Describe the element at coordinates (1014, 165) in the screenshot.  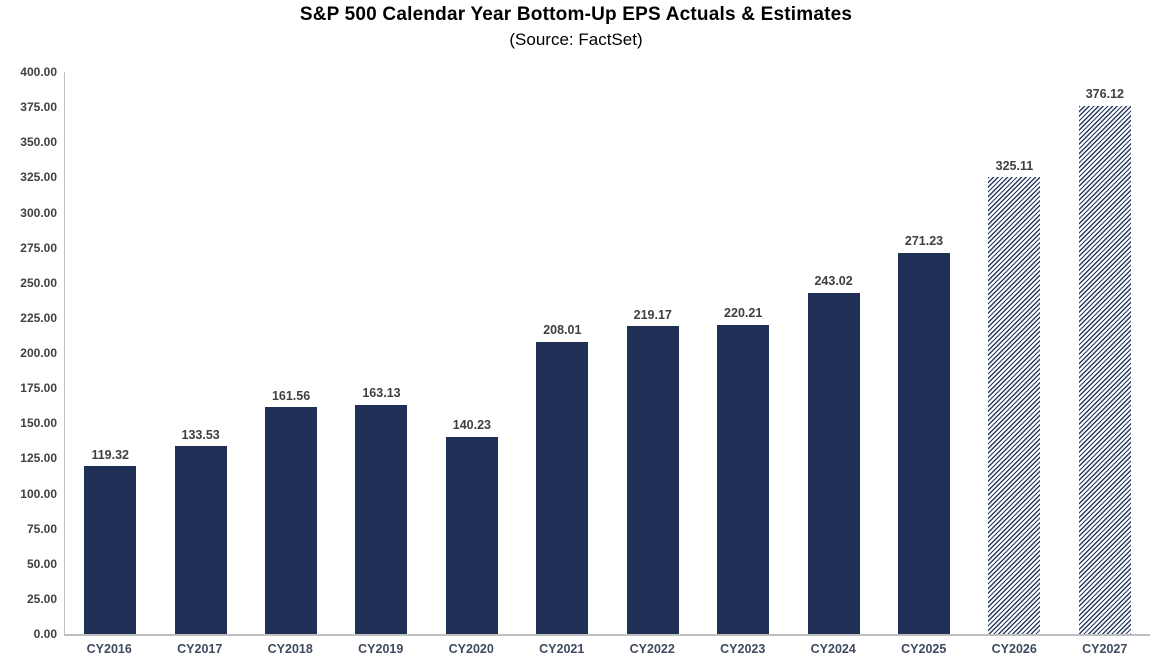
I see `bar-value-label: 325.11` at that location.